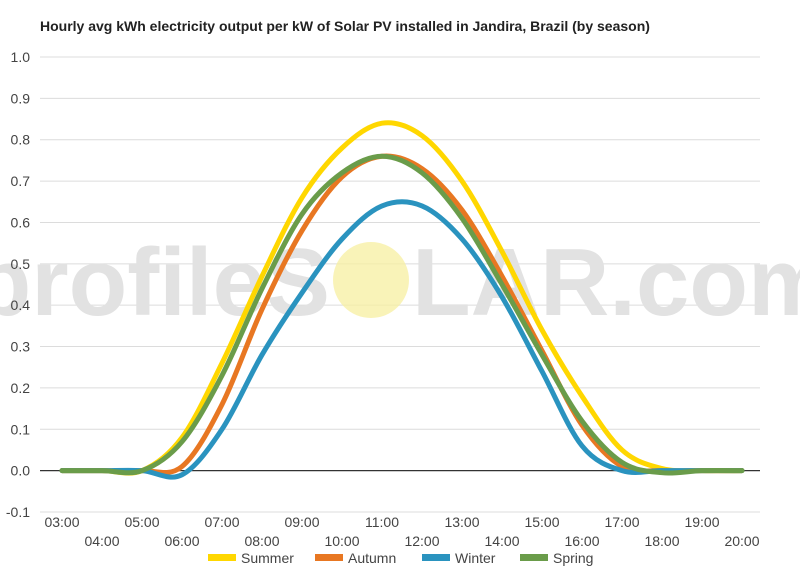 Image resolution: width=800 pixels, height=570 pixels. Describe the element at coordinates (606, 282) in the screenshot. I see `watermark-text-right: LAR.com` at that location.